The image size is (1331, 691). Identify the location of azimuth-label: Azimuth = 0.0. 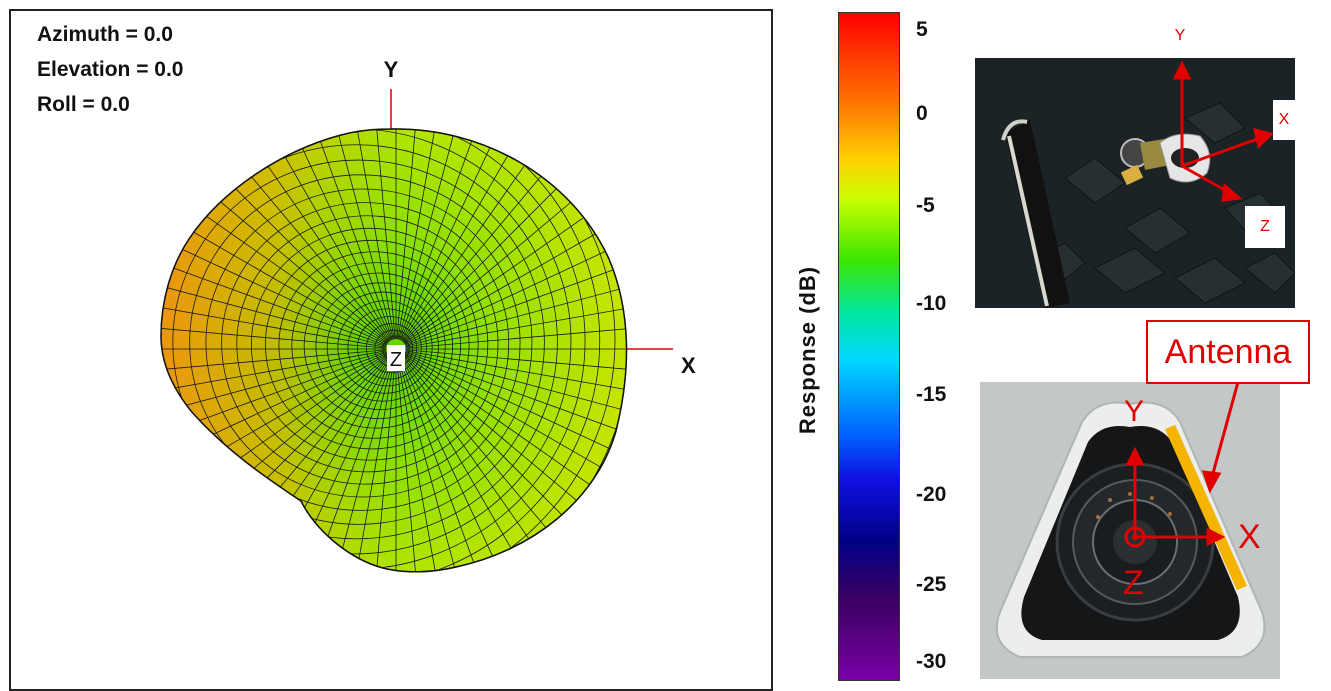
(105, 34).